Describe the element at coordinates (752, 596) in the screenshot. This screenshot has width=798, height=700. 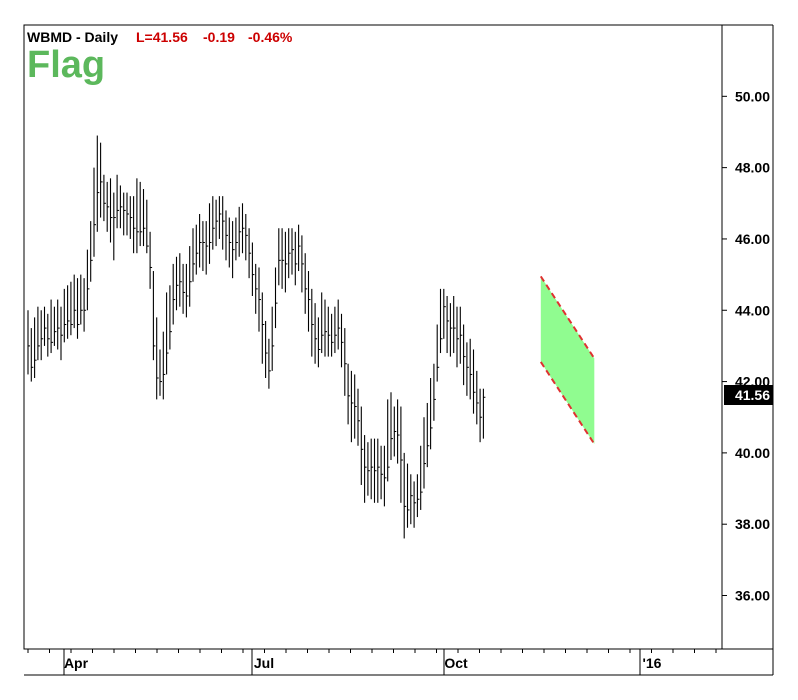
I see `y-tick-label: 36.00` at that location.